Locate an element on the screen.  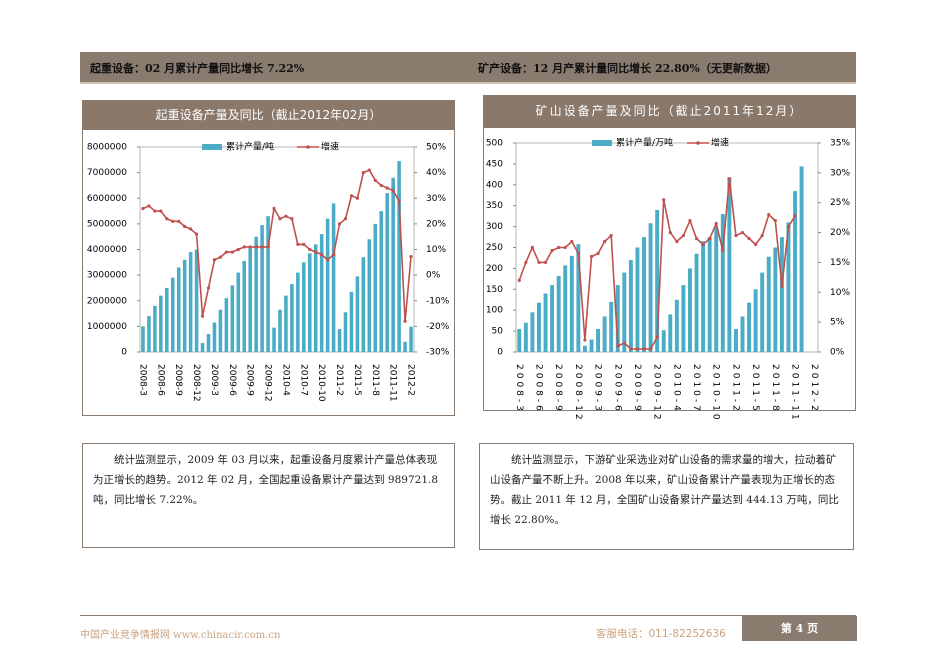
y2-tick-label: 15% is located at coordinates (840, 263).